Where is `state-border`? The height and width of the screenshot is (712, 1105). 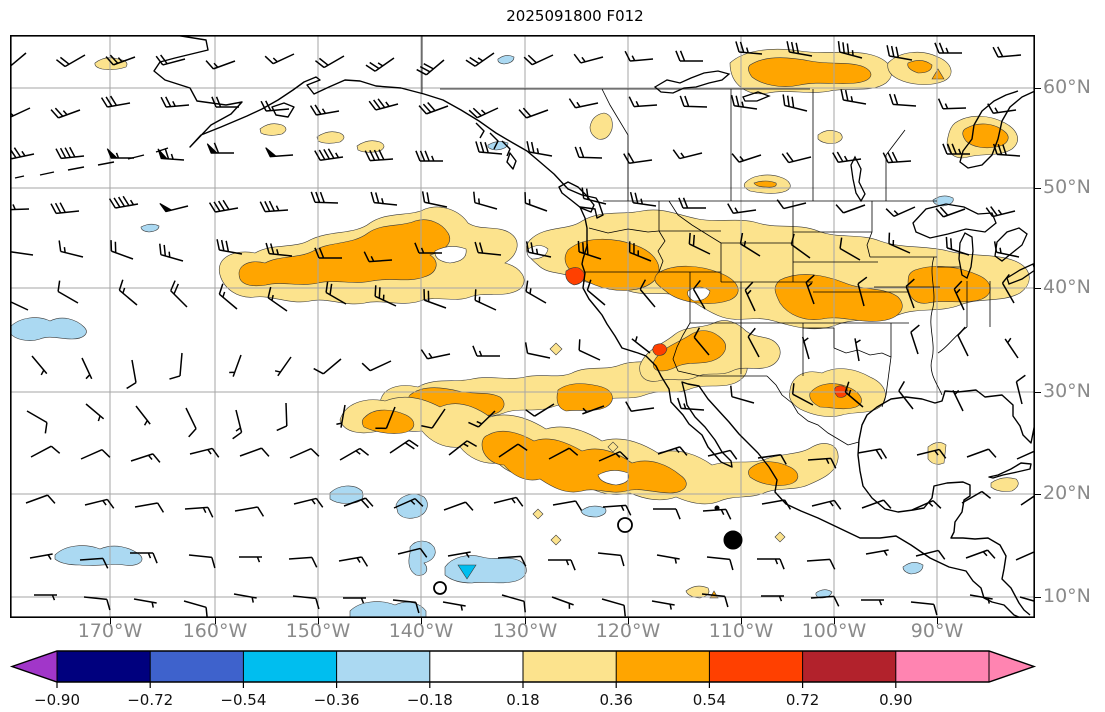 state-border is located at coordinates (895, 165).